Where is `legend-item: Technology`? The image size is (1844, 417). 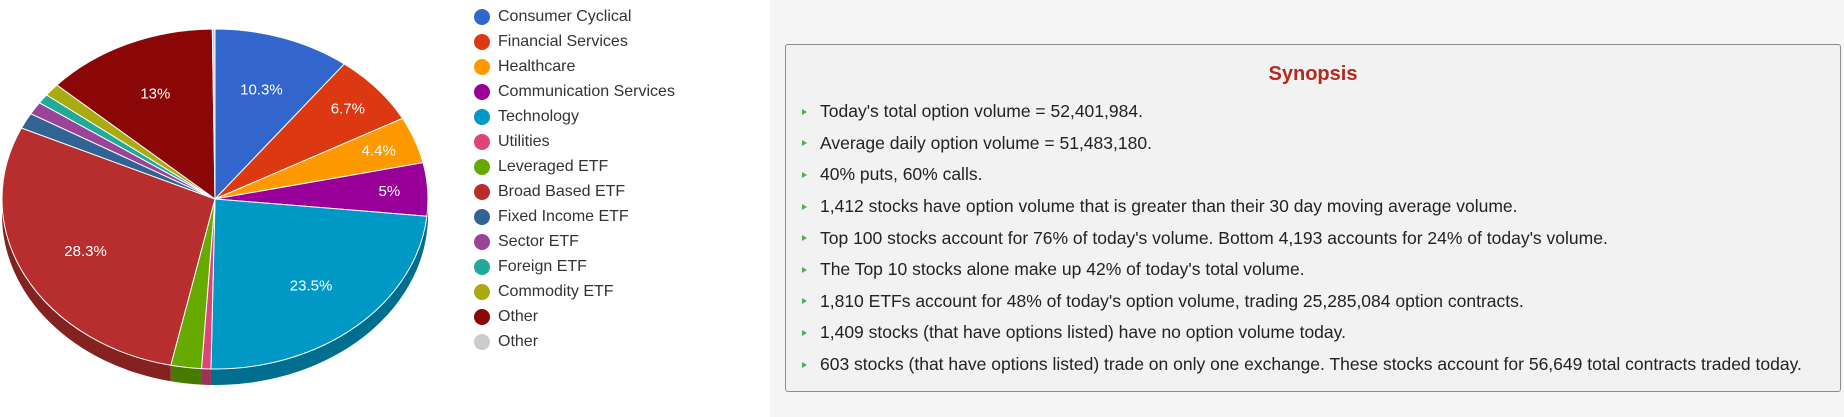 legend-item: Technology is located at coordinates (574, 116).